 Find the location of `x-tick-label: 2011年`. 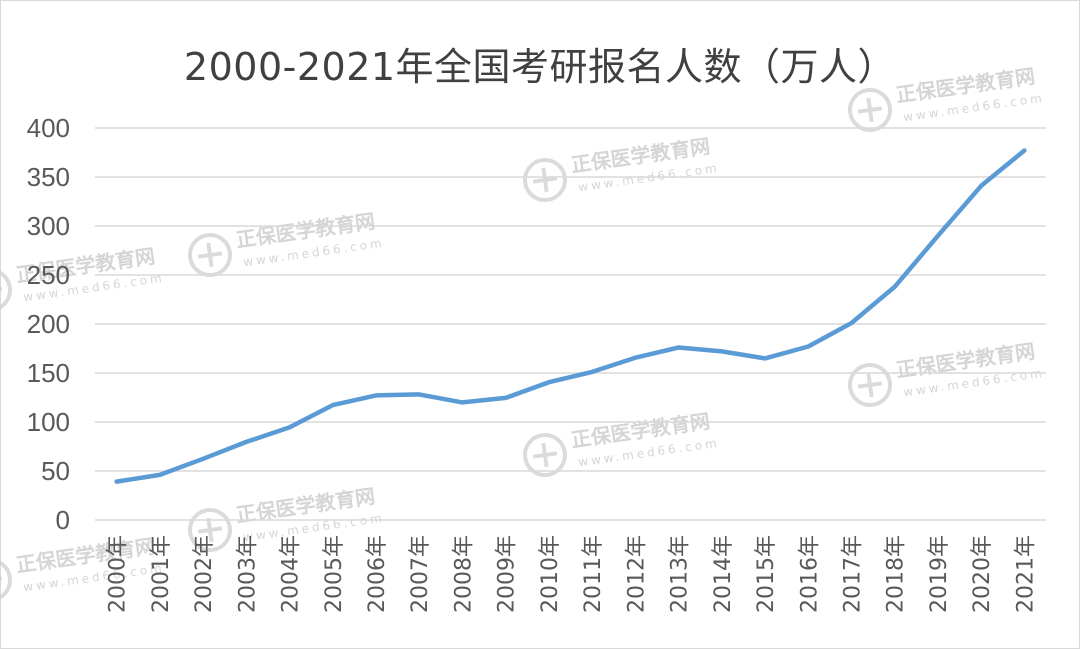

x-tick-label: 2011年 is located at coordinates (593, 574).